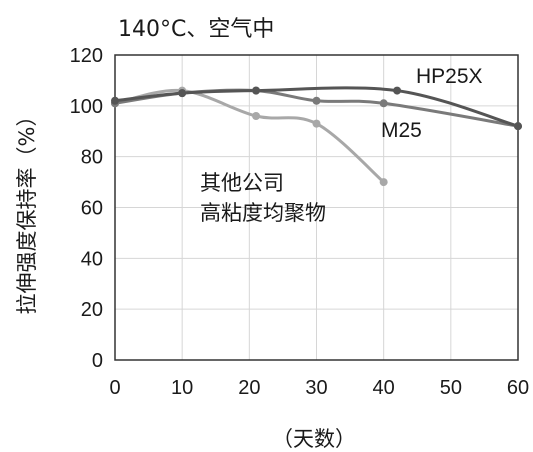  I want to click on annotation-line-1: 其他公司, so click(242, 183).